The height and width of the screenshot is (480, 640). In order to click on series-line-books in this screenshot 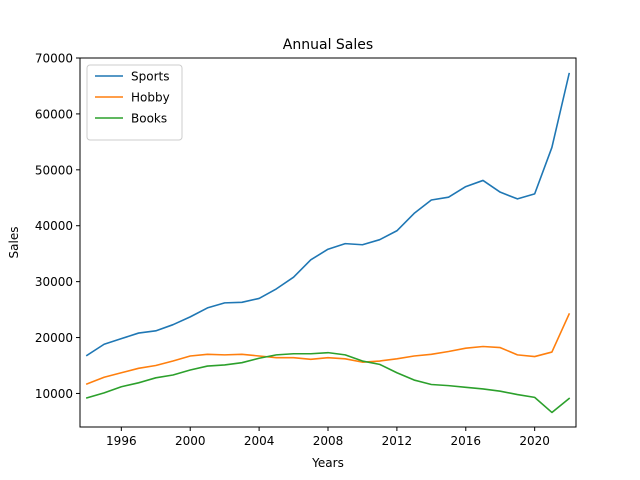, I will do `click(328, 382)`.